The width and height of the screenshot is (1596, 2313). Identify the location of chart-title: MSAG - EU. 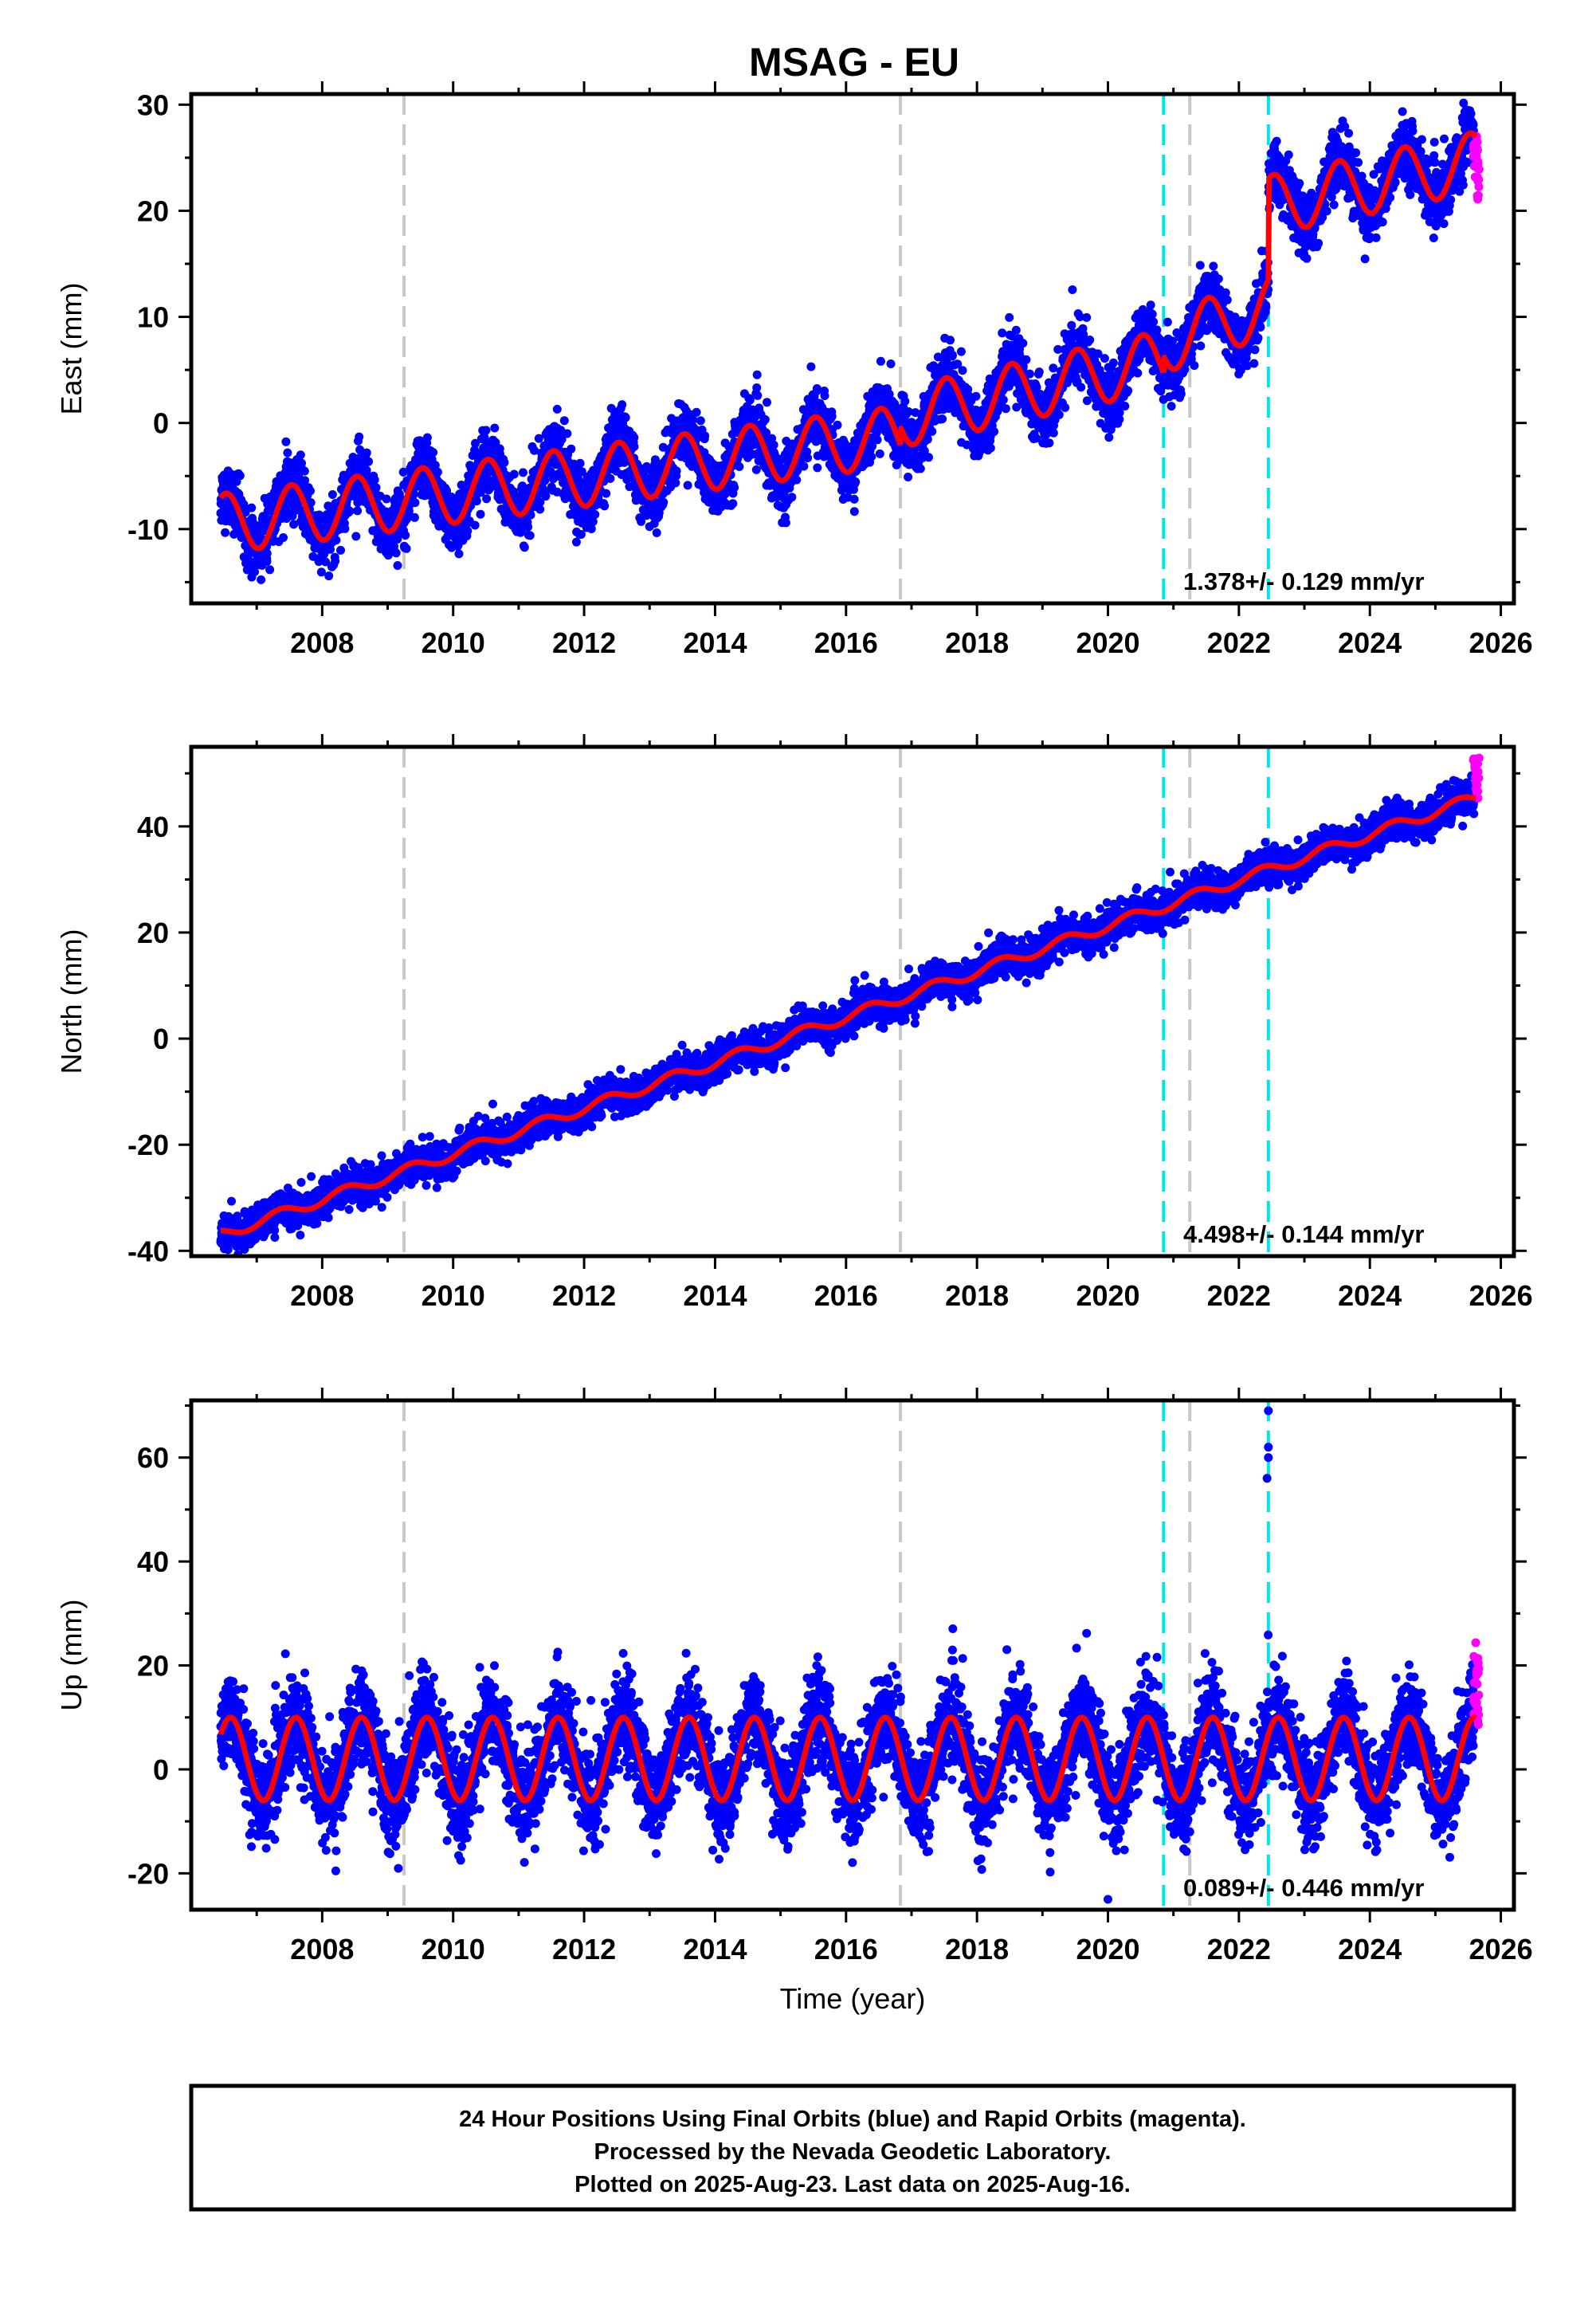
(854, 62).